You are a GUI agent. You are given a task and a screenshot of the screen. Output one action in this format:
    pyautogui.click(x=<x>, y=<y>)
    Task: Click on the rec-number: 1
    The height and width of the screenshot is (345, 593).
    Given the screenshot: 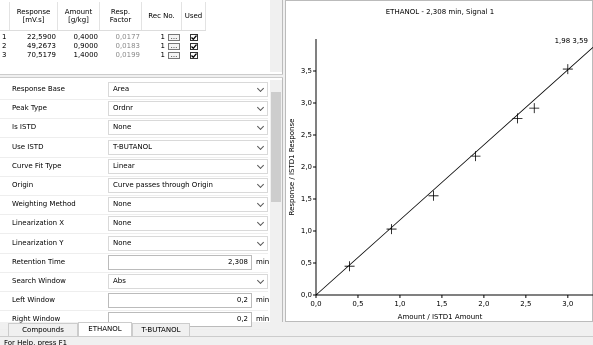 What is the action you would take?
    pyautogui.click(x=162, y=55)
    